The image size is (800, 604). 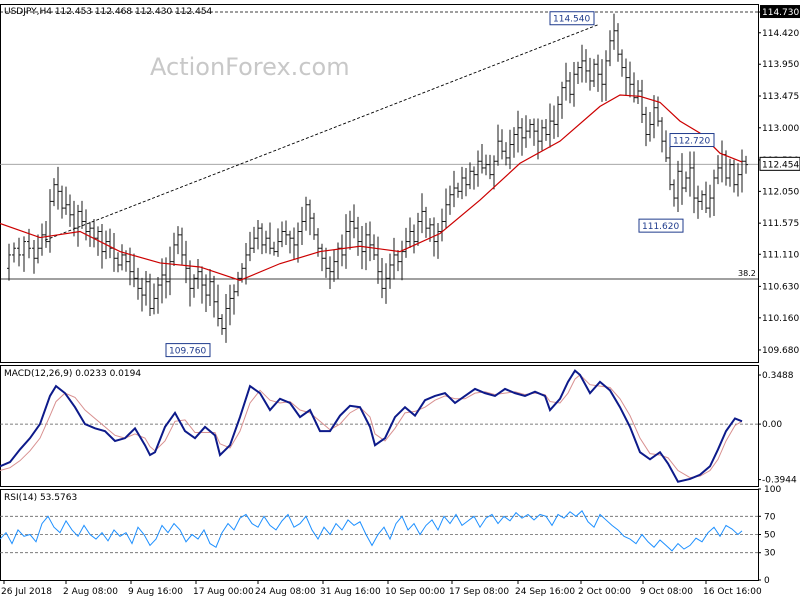 I want to click on macd-panel-header: MACD(12,26,9) 0.0233 0.0194, so click(x=72, y=374).